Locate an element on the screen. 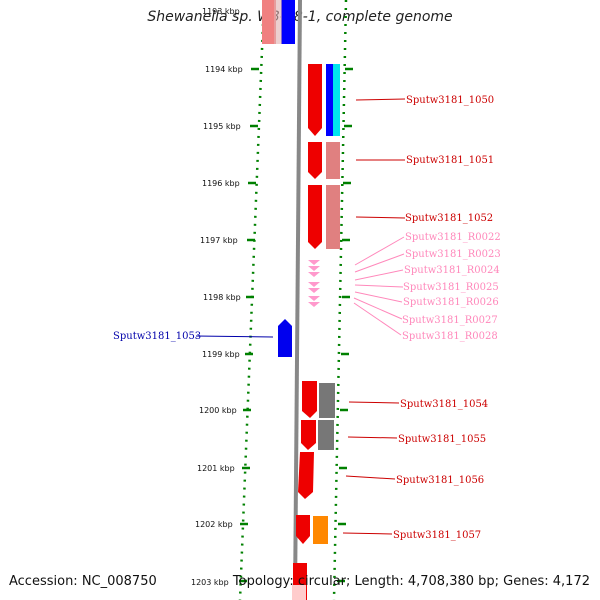 The height and width of the screenshot is (600, 600). gene-label-1054: Sputw3181_1054 is located at coordinates (444, 404).